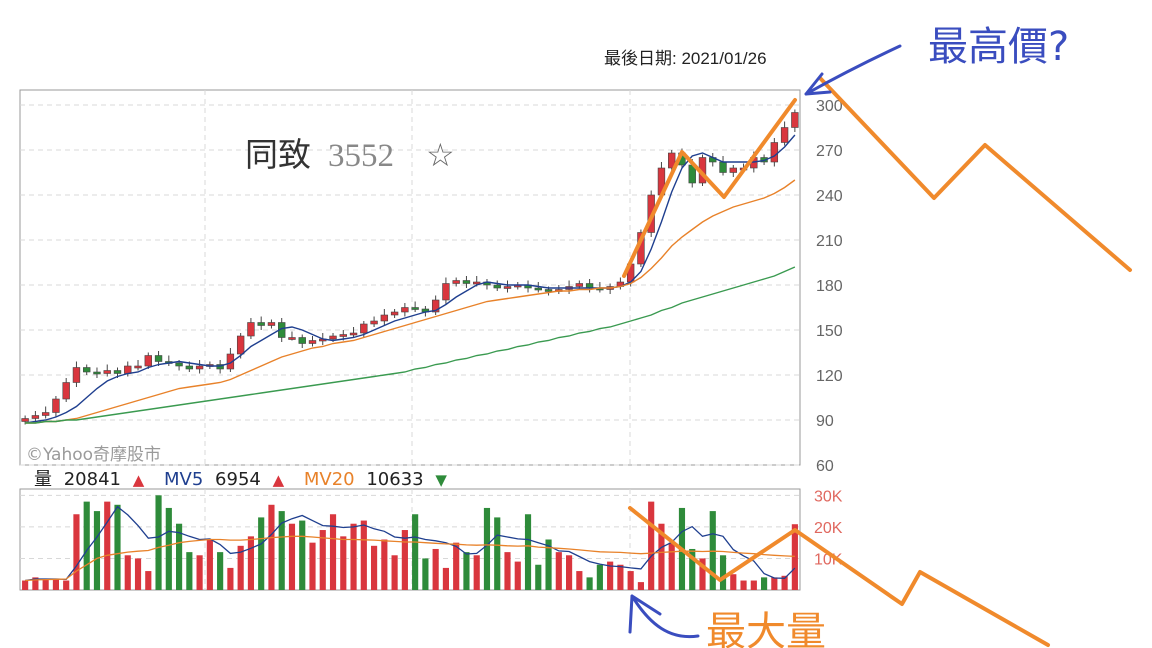 Image resolution: width=1152 pixels, height=648 pixels. Describe the element at coordinates (828, 496) in the screenshot. I see `y-tick-label: 30K` at that location.